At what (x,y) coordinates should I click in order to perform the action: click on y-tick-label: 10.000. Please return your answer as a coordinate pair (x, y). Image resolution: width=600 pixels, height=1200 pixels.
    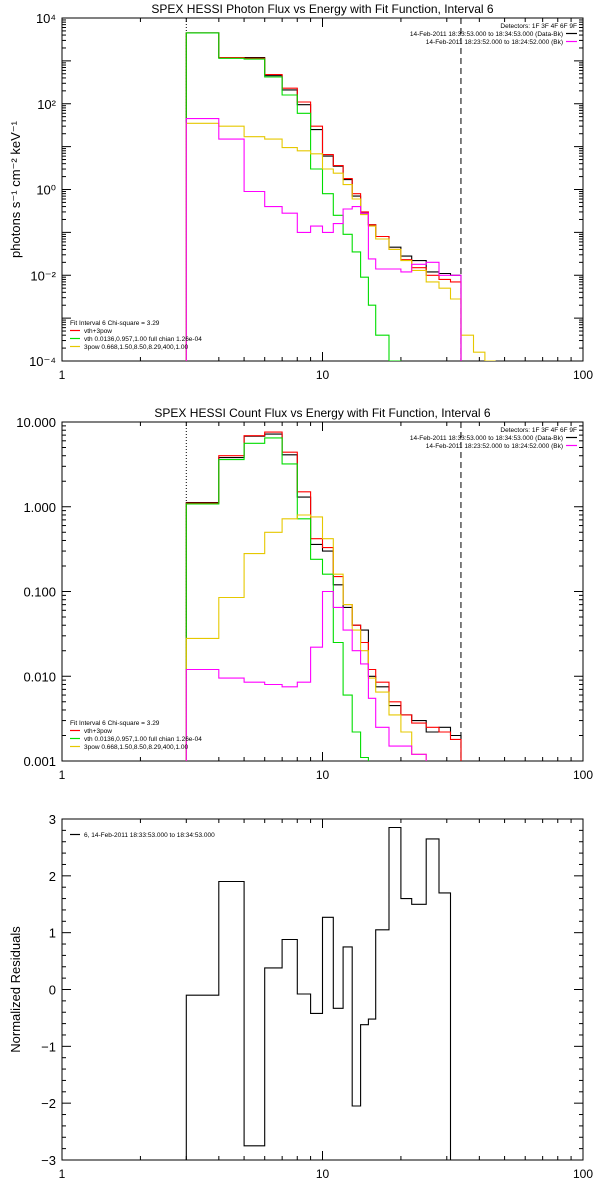
    Looking at the image, I should click on (36, 422).